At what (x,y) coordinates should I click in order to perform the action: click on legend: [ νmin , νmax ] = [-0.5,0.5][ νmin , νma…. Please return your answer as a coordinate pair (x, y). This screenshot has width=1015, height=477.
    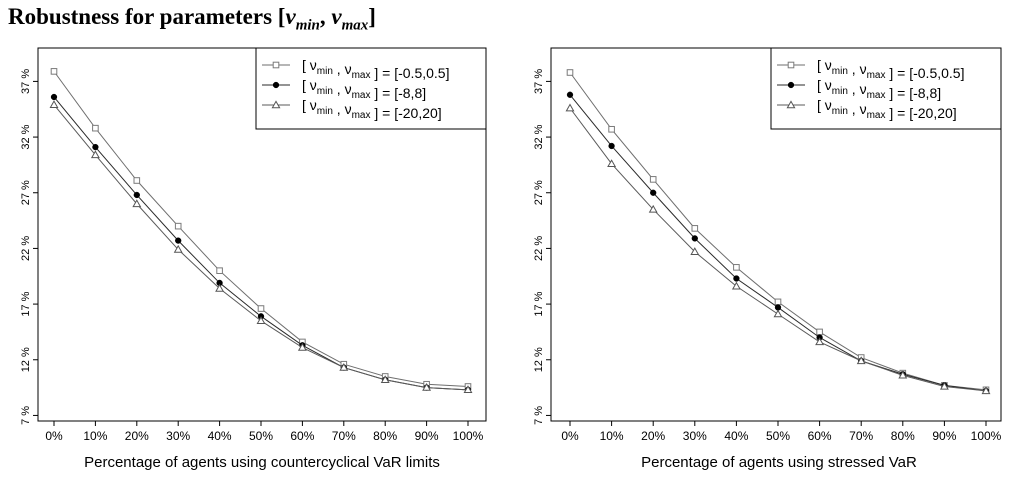
    Looking at the image, I should click on (886, 88).